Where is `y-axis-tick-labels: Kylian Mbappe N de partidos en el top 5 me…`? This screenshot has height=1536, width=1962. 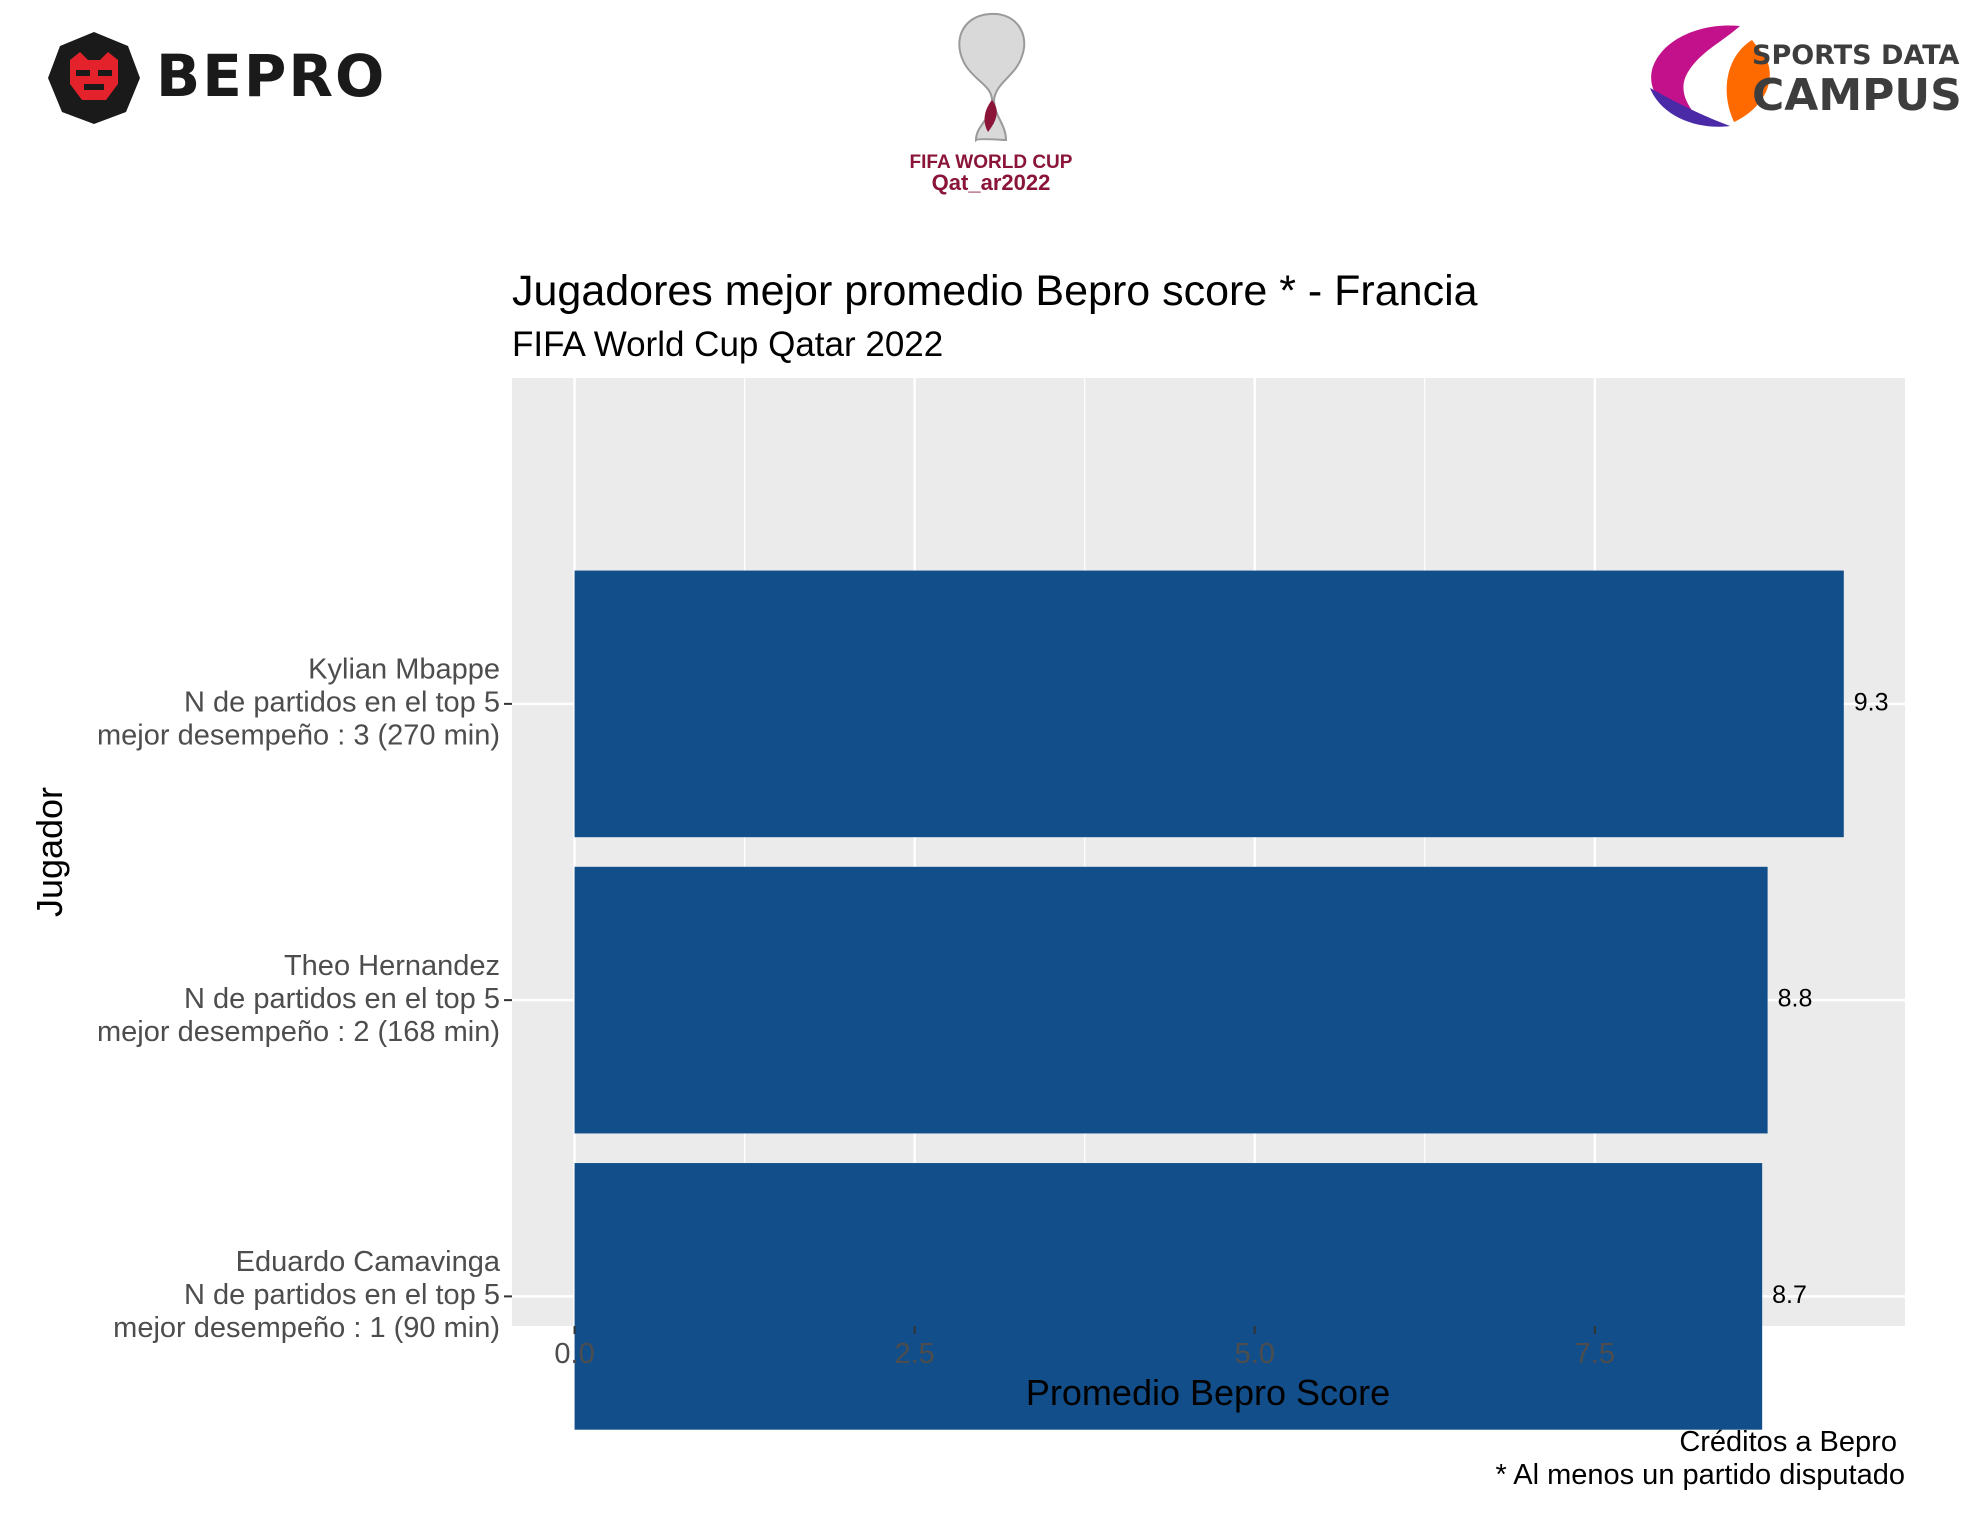
y-axis-tick-labels: Kylian Mbappe N de partidos en el top 5 me… is located at coordinates (299, 999).